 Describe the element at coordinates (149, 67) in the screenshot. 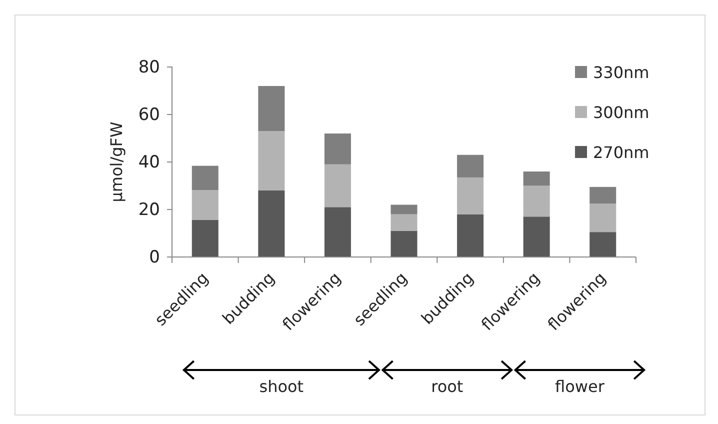

I see `y-tick-label: 80` at that location.